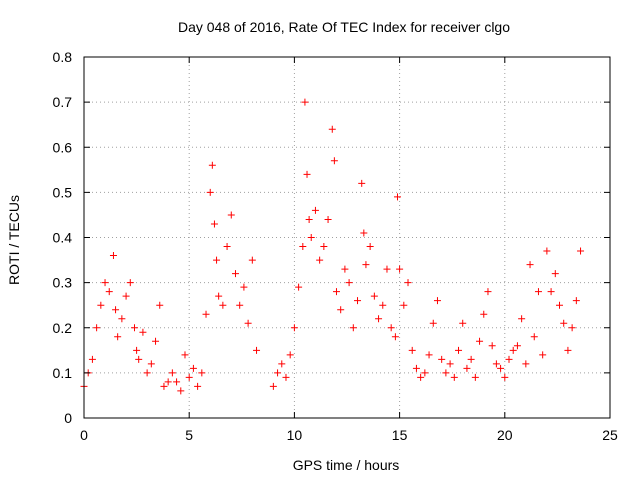 This screenshot has width=640, height=480. What do you see at coordinates (63, 102) in the screenshot?
I see `y-tick-label: 0.7` at bounding box center [63, 102].